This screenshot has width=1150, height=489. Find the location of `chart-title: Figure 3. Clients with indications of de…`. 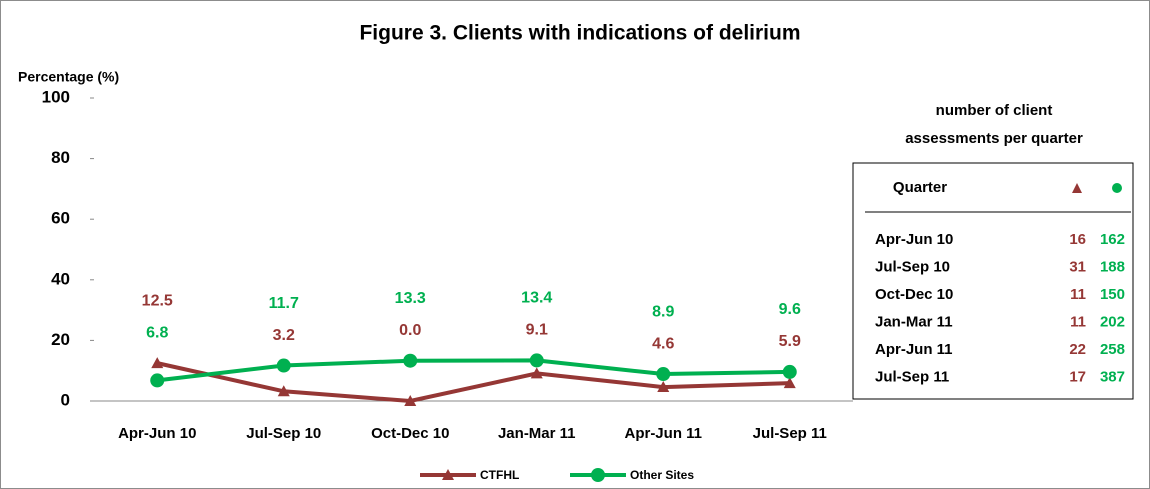

chart-title: Figure 3. Clients with indications of de… is located at coordinates (579, 33).